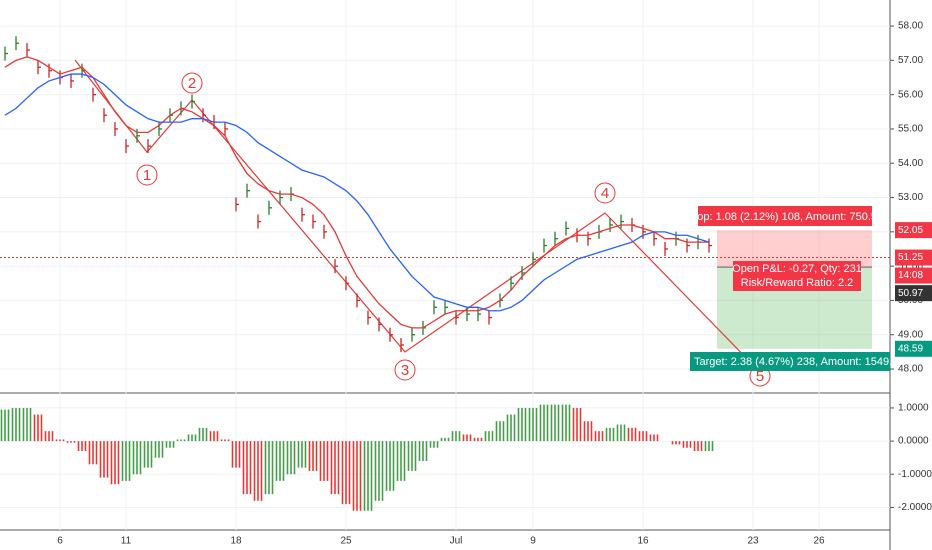  Describe the element at coordinates (910, 26) in the screenshot. I see `y-tick-label: 58.00` at that location.